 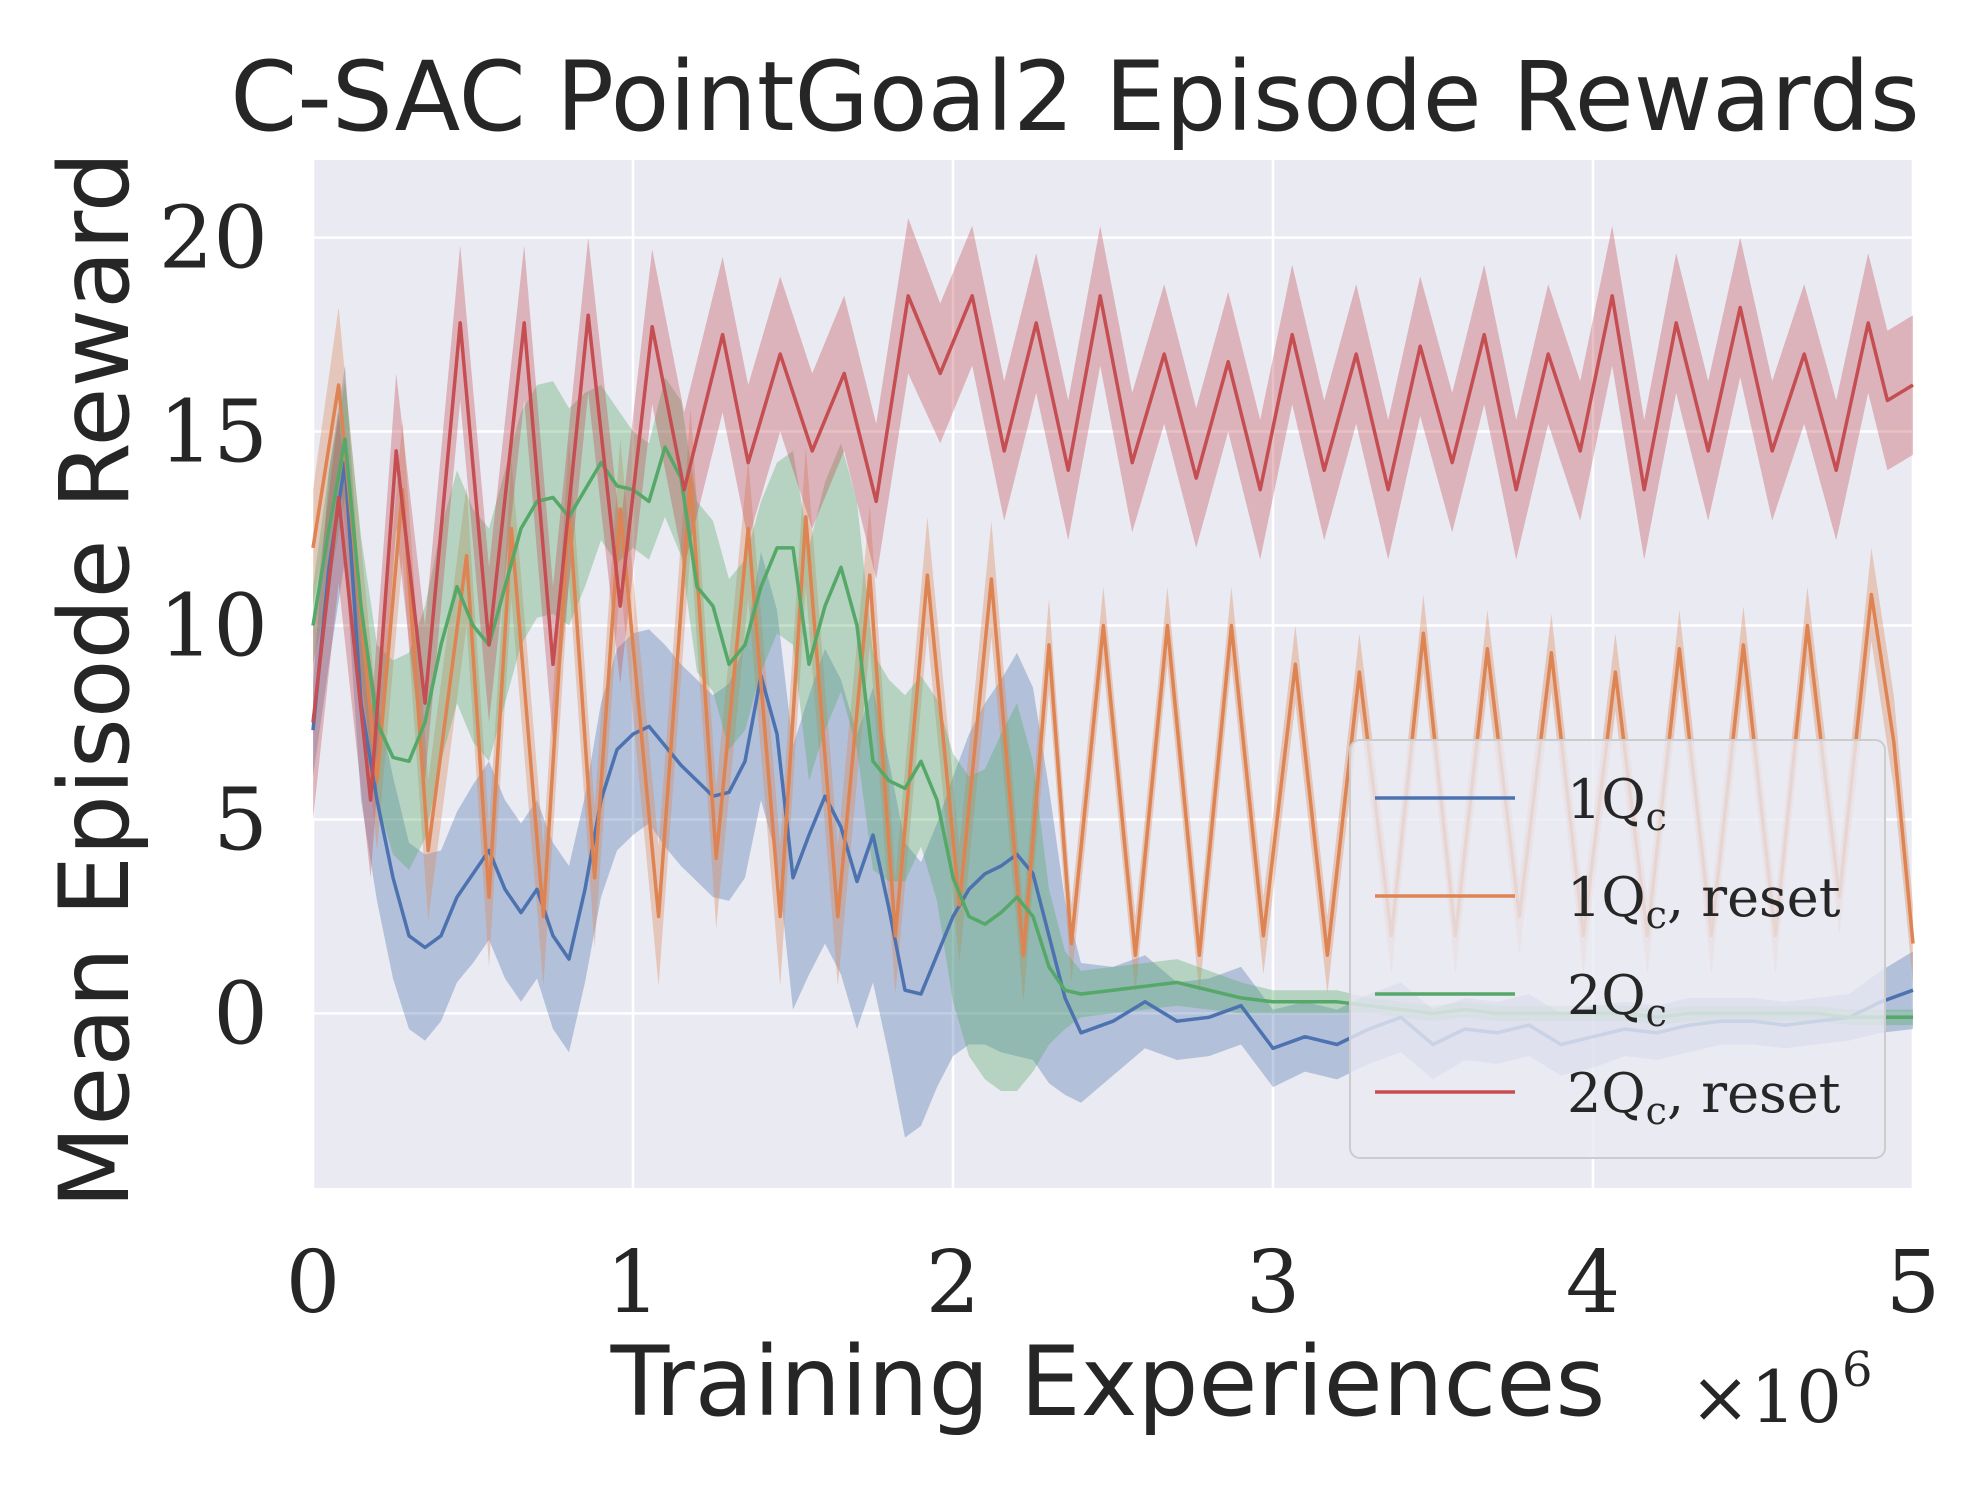 What do you see at coordinates (213, 433) in the screenshot?
I see `y-tick-label: 15` at bounding box center [213, 433].